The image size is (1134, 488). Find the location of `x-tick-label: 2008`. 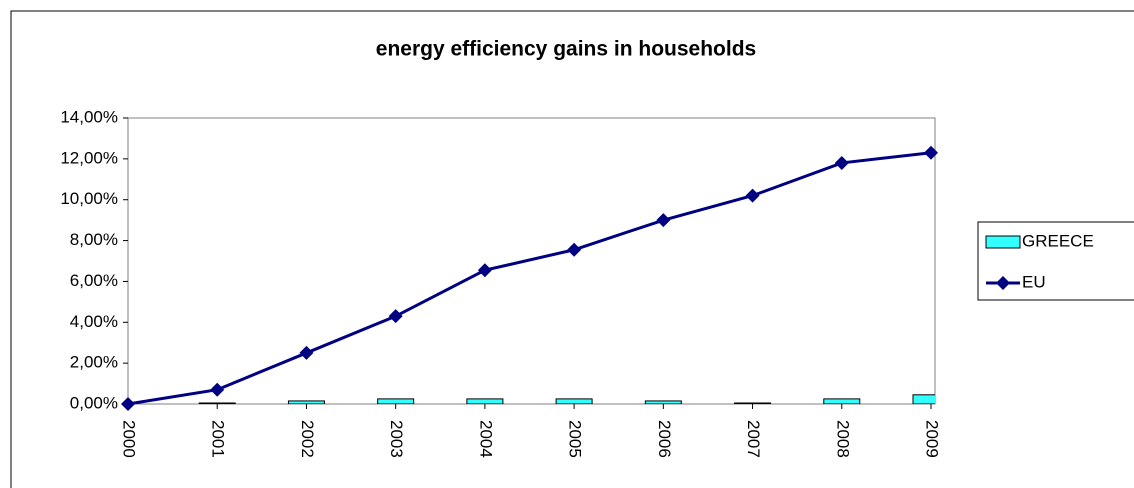

x-tick-label: 2008 is located at coordinates (842, 439).